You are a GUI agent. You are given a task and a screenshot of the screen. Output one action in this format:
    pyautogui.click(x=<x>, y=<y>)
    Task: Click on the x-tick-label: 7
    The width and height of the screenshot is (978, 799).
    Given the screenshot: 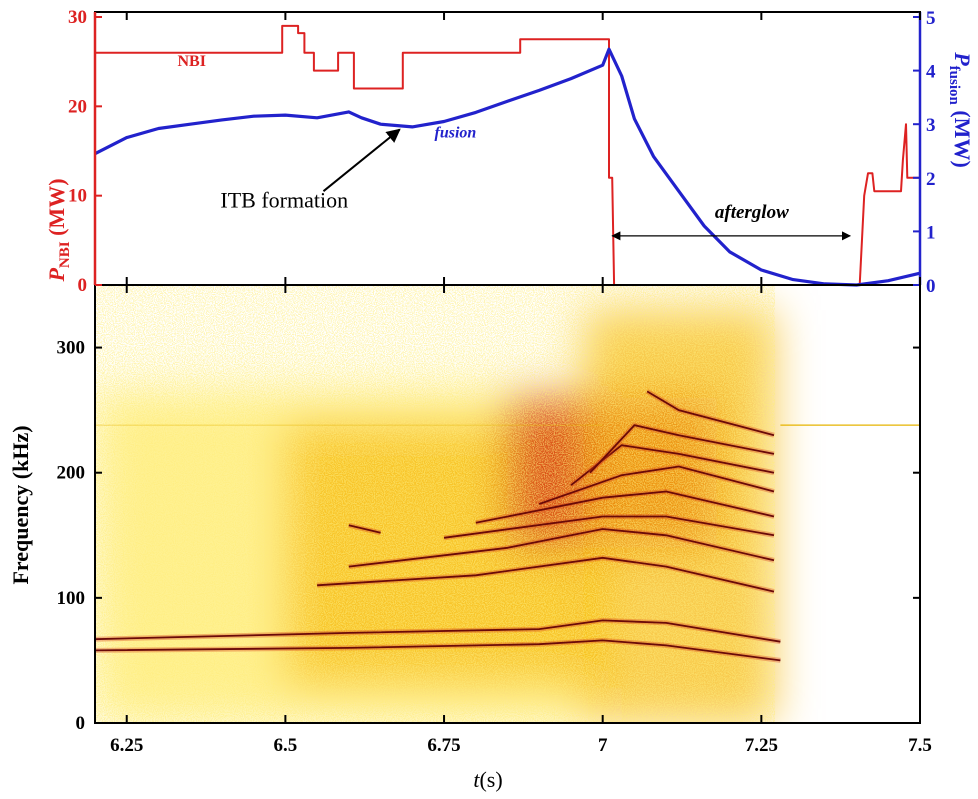 What is the action you would take?
    pyautogui.click(x=603, y=745)
    